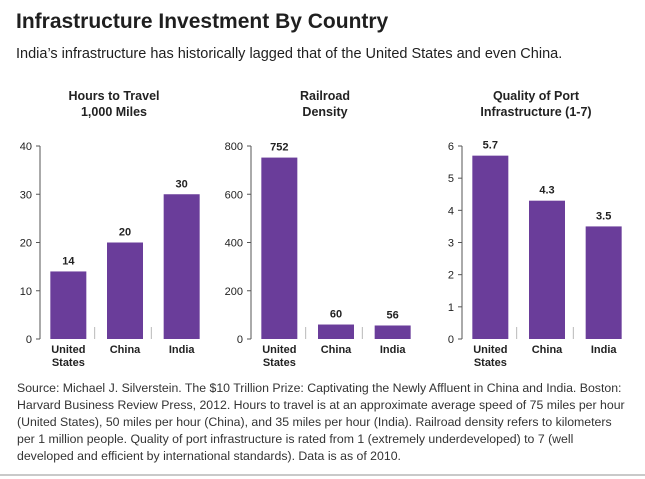 Image resolution: width=645 pixels, height=479 pixels. Describe the element at coordinates (202, 21) in the screenshot. I see `chart-title: Infrastructure Investment By Country` at that location.